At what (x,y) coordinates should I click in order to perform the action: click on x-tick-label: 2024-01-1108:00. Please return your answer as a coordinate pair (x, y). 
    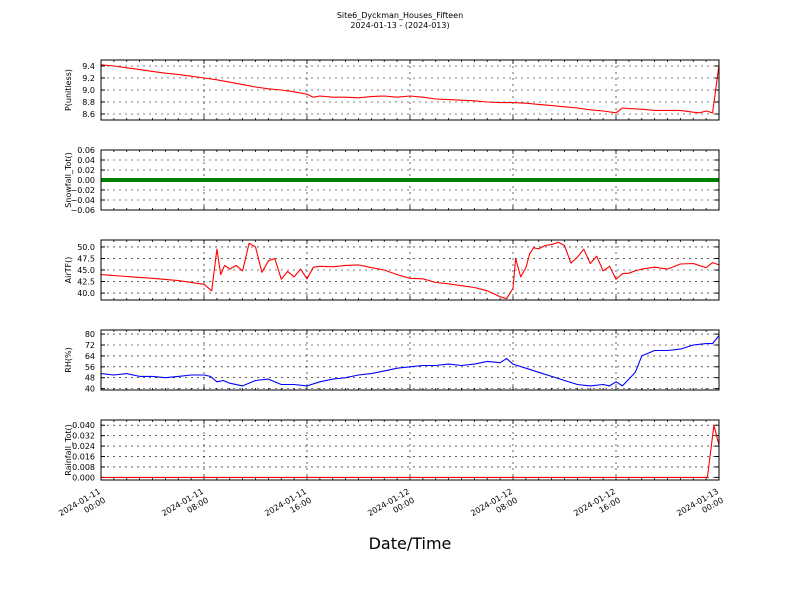
    Looking at the image, I should click on (185, 507).